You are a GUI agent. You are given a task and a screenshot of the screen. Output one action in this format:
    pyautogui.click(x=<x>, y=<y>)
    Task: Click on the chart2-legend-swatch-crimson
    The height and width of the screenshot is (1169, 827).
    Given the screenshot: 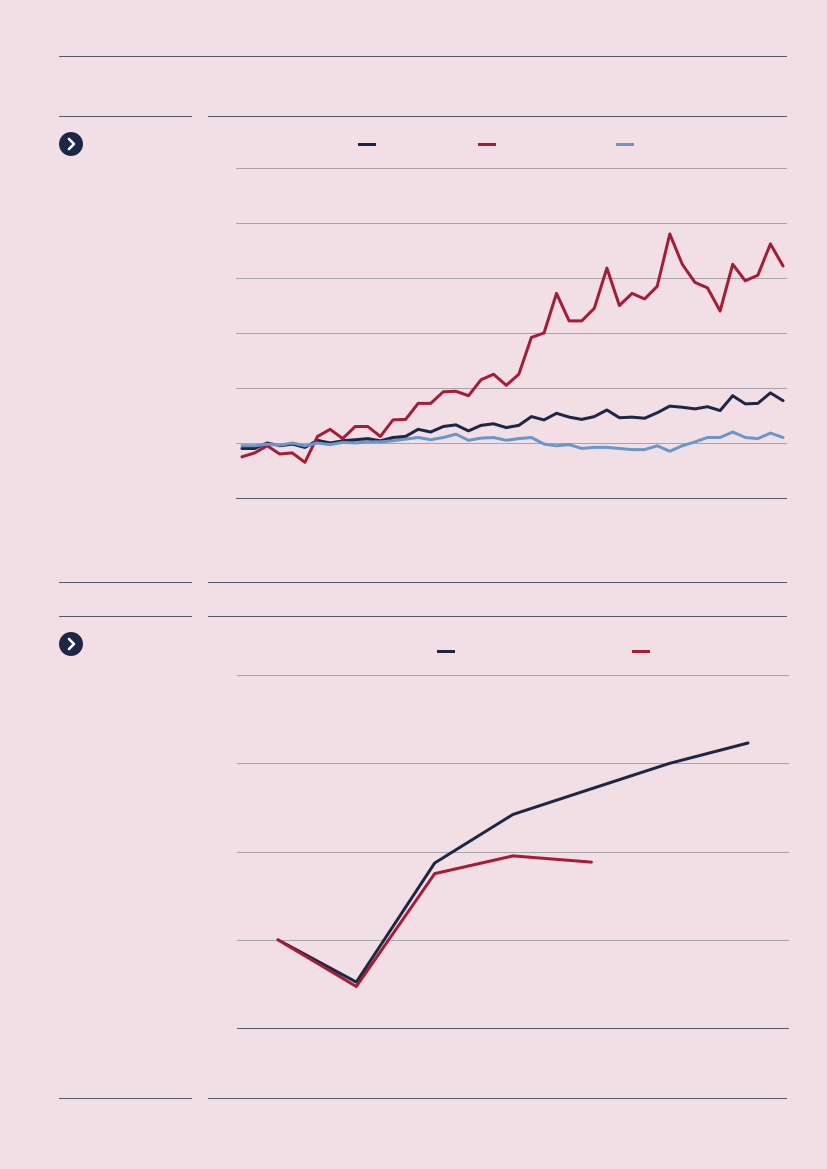 What is the action you would take?
    pyautogui.click(x=641, y=651)
    